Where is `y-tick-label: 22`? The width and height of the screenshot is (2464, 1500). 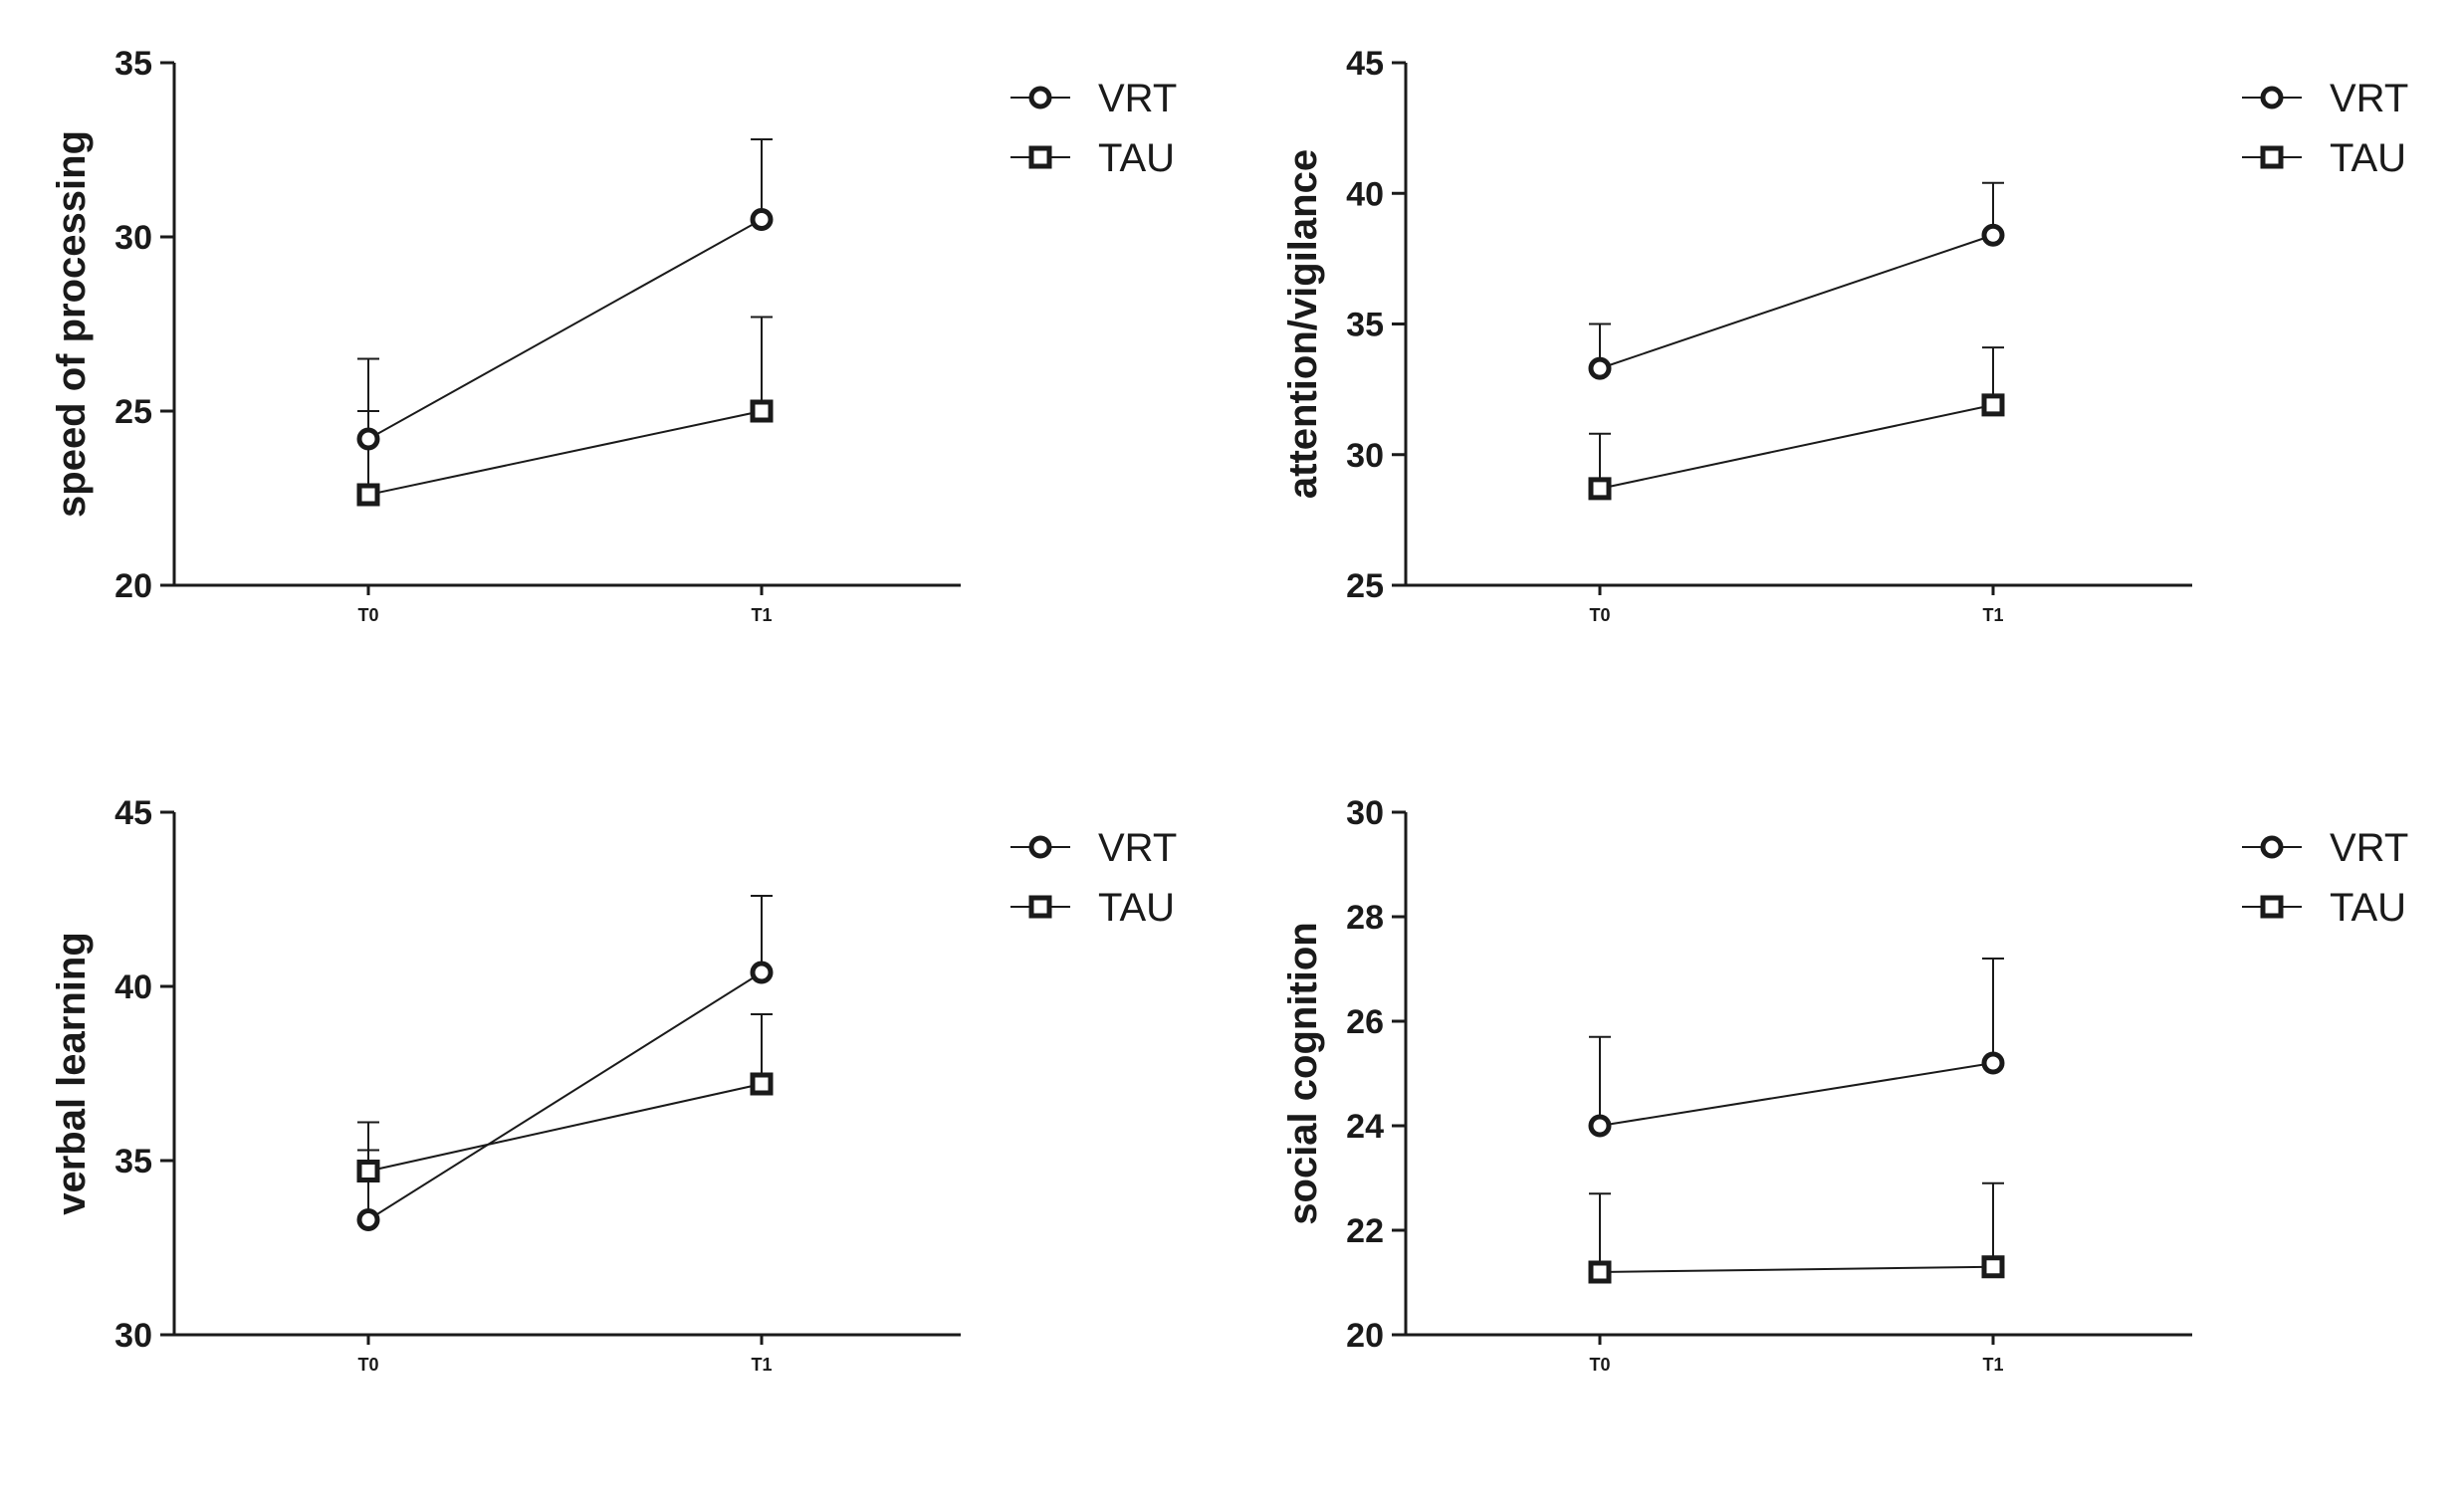 y-tick-label: 22 is located at coordinates (1365, 1231).